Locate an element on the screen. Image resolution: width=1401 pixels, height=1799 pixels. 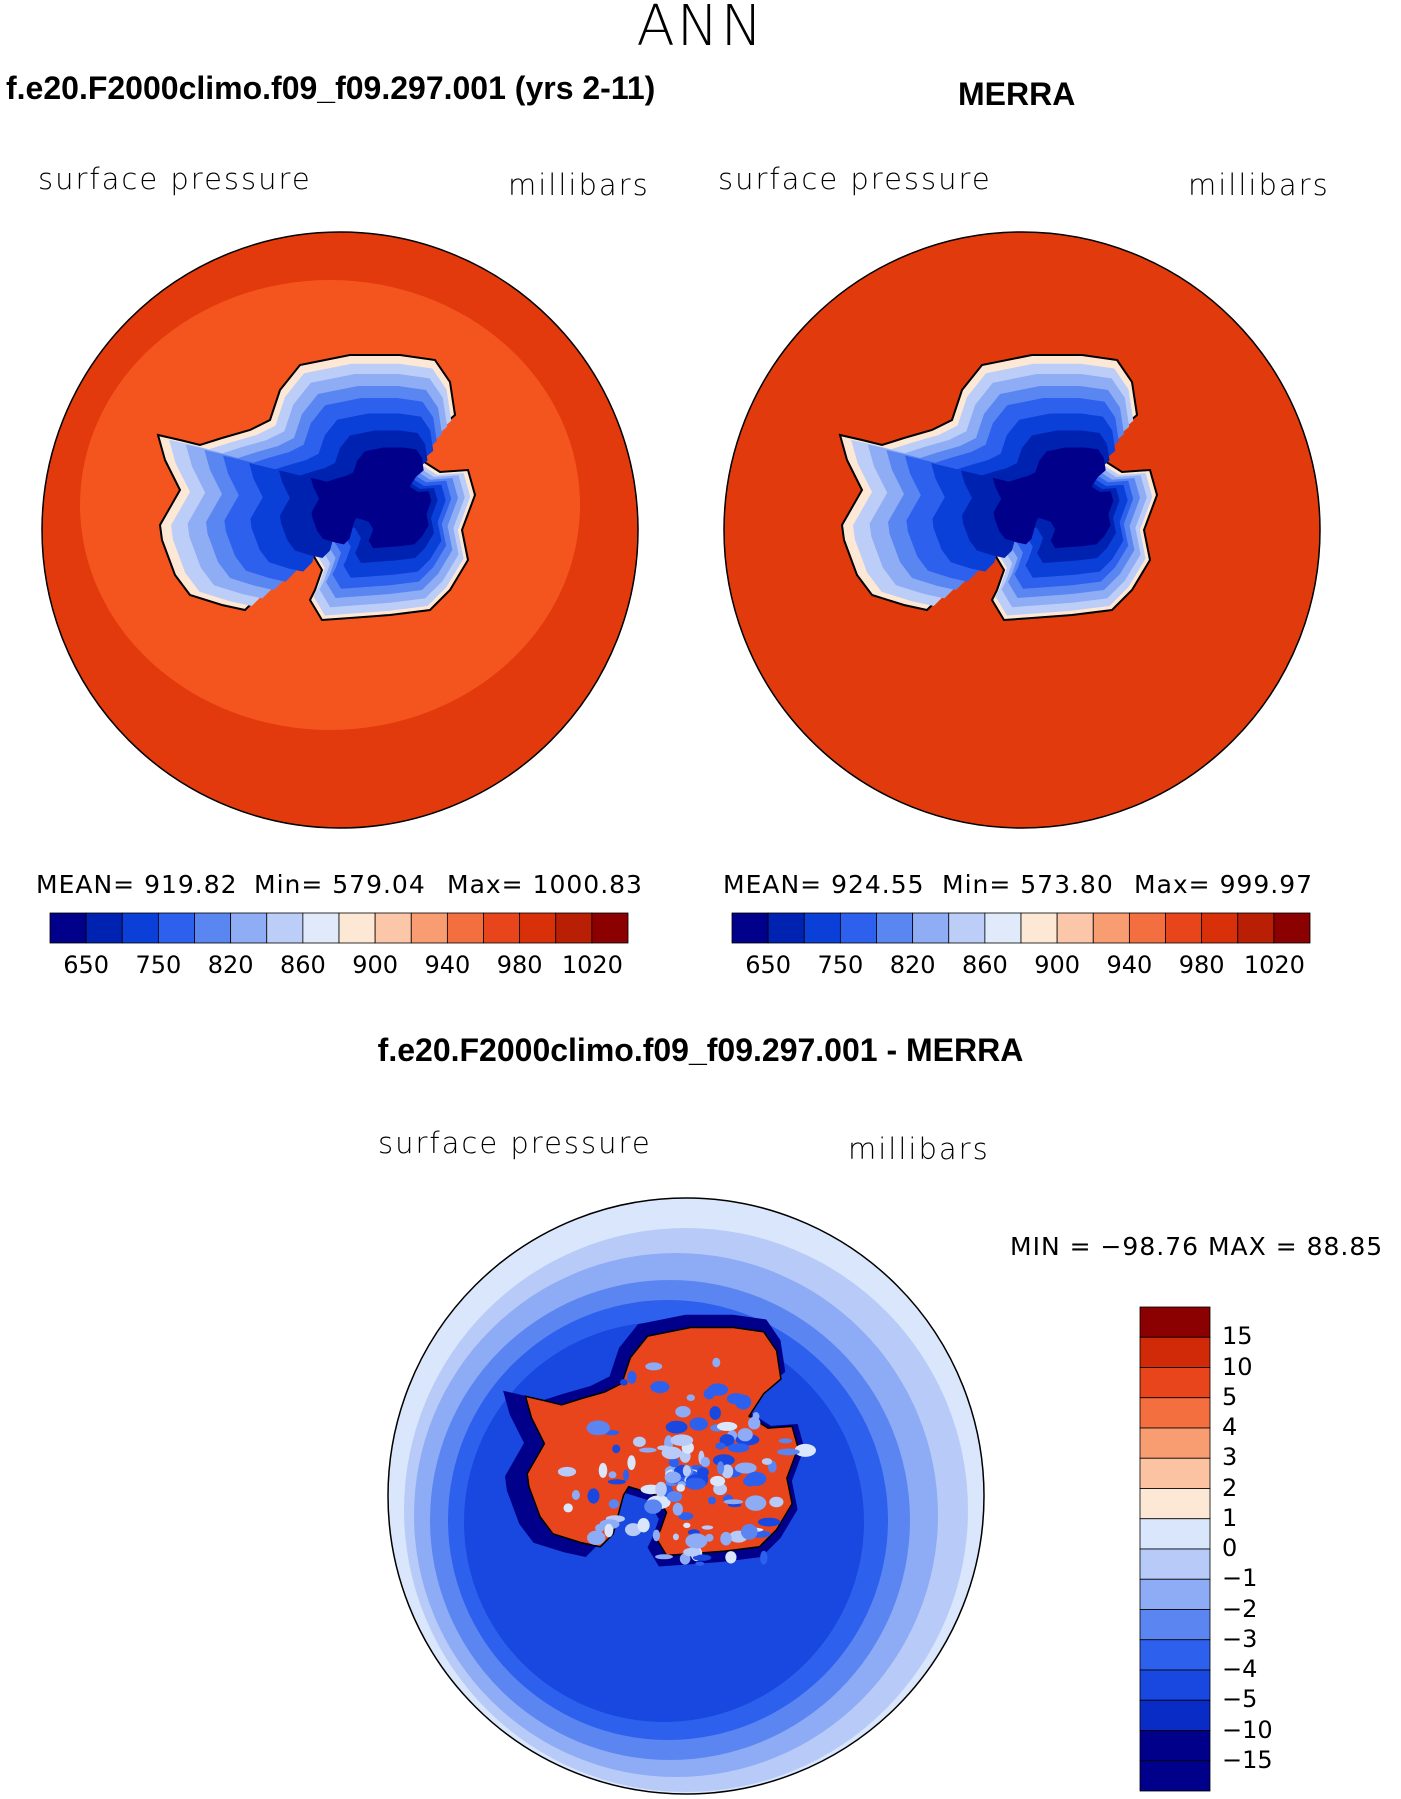
colorbar-tick-label: 2 is located at coordinates (1230, 1487).